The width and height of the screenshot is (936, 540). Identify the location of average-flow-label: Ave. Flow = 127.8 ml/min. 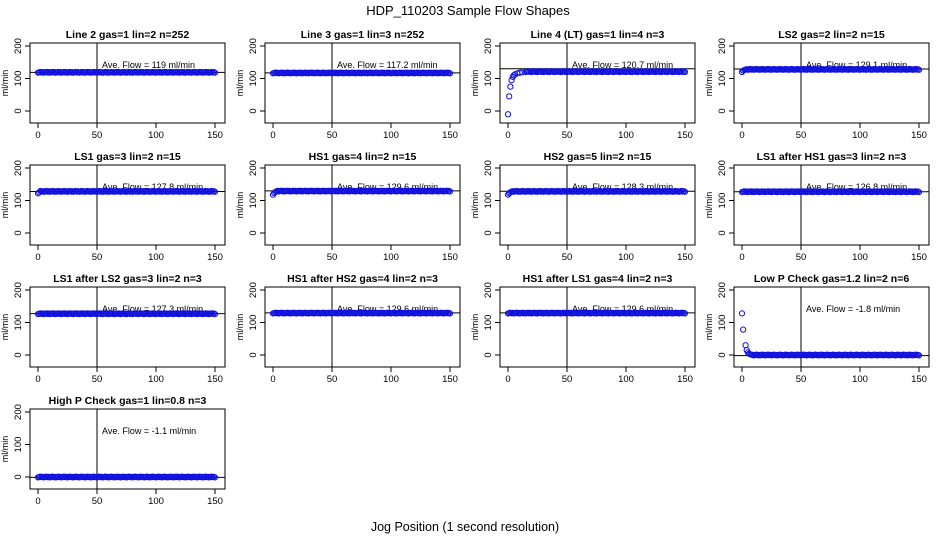
(152, 187).